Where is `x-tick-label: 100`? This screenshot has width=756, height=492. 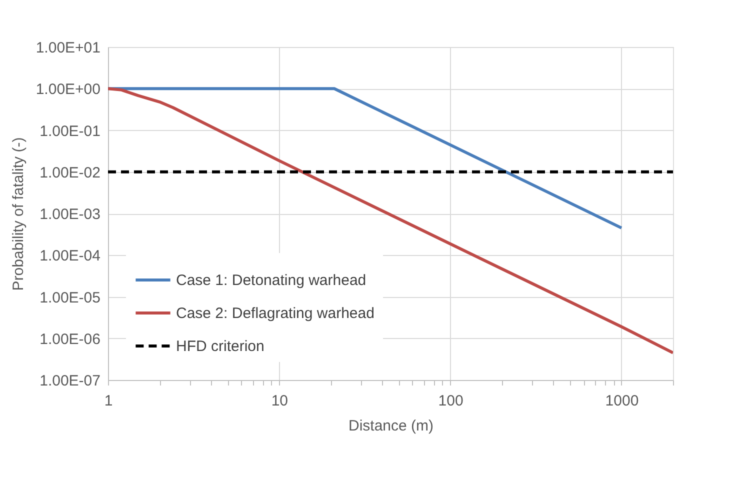
x-tick-label: 100 is located at coordinates (451, 401).